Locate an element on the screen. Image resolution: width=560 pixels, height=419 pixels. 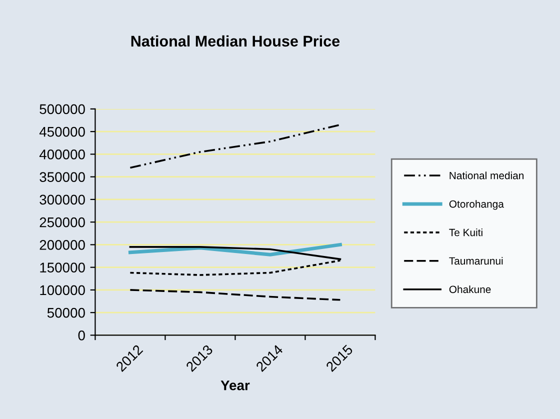
legend-label: National median is located at coordinates (487, 176).